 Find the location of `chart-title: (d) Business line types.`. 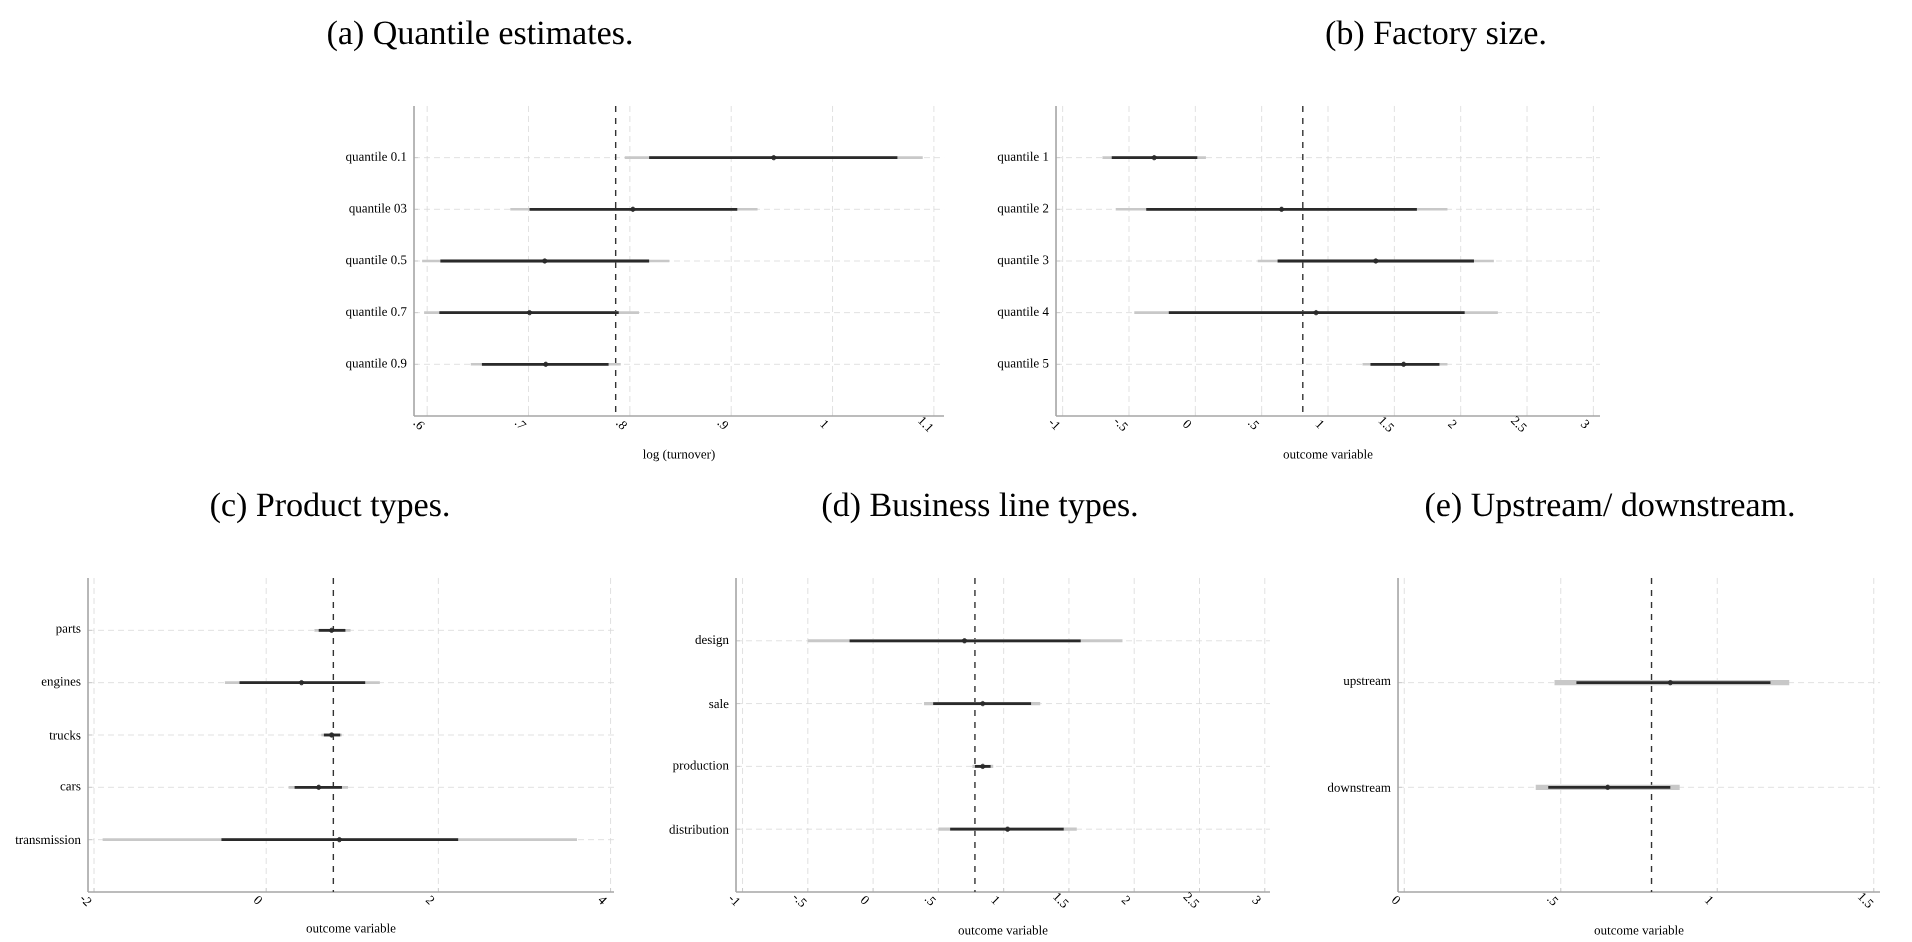

chart-title: (d) Business line types. is located at coordinates (979, 508).